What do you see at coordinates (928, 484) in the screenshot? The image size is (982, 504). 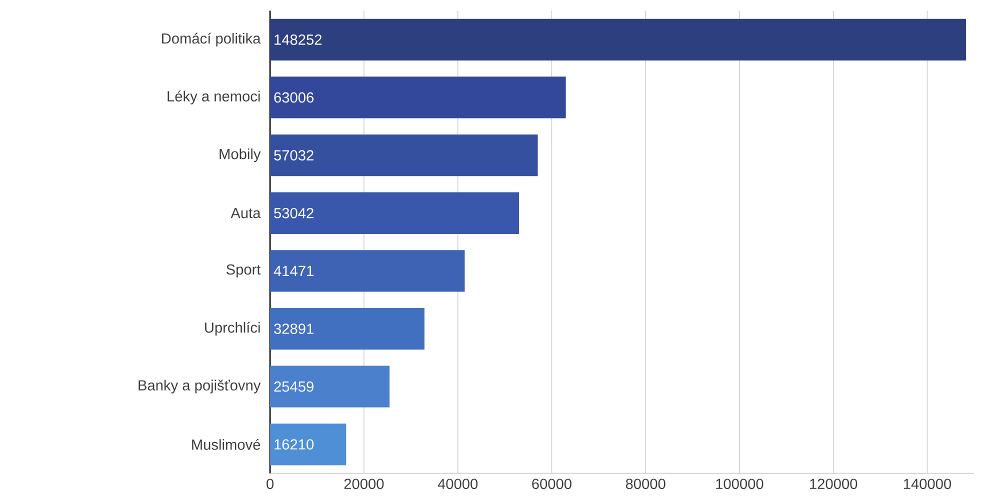 I see `x-tick-label: 140000` at bounding box center [928, 484].